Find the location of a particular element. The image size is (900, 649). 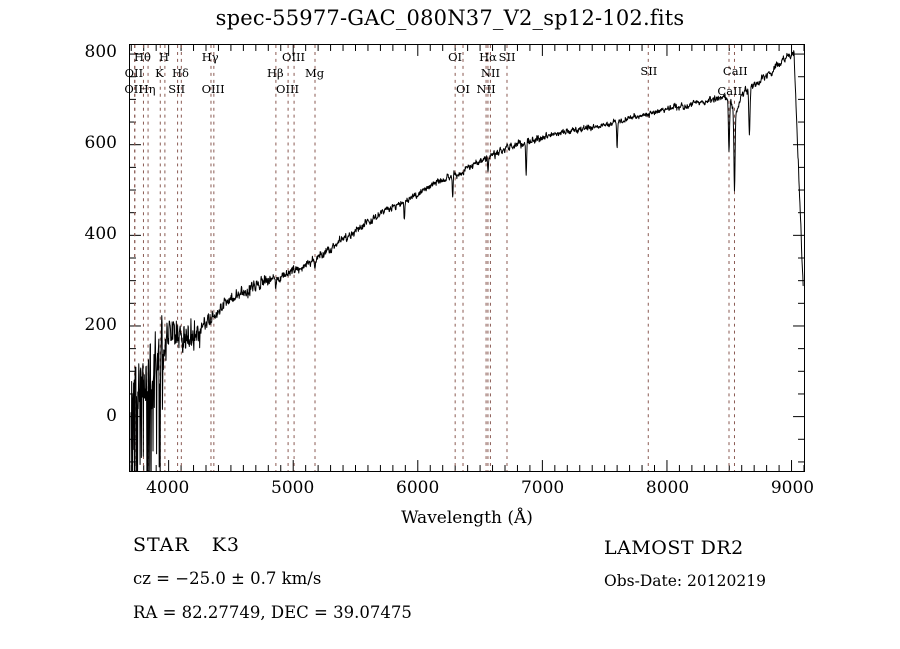

y-tick-label: 0 is located at coordinates (111, 416).